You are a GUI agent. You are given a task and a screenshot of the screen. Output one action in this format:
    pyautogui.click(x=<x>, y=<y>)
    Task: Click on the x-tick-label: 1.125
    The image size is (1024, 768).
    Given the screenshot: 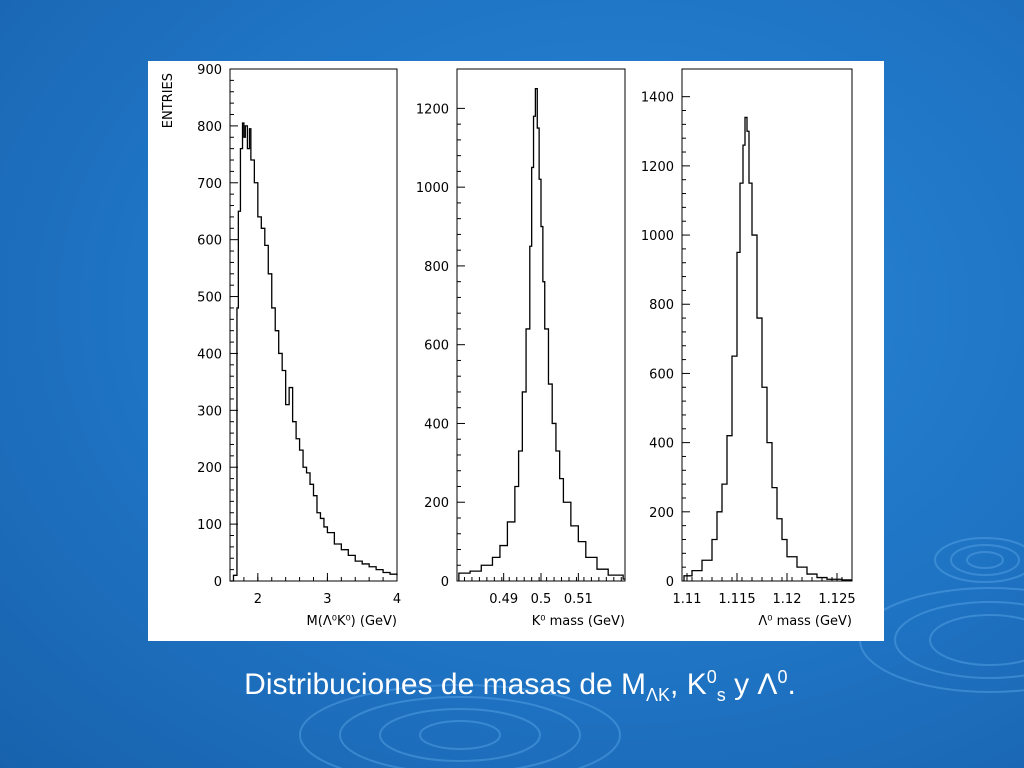 What is the action you would take?
    pyautogui.click(x=836, y=599)
    